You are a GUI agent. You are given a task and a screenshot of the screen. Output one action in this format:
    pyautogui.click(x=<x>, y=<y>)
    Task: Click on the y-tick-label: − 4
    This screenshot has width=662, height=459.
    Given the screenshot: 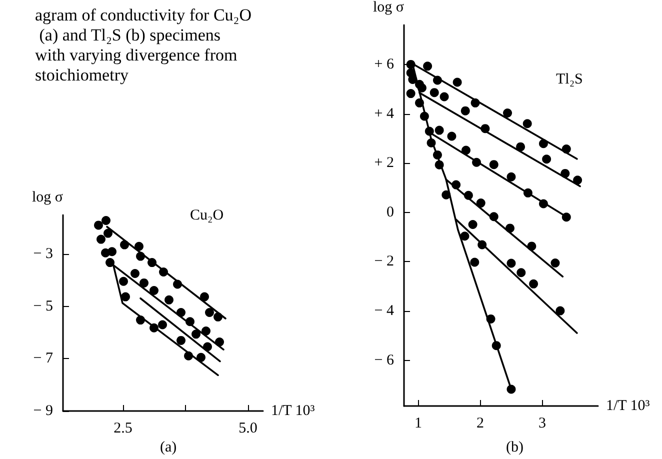 What is the action you would take?
    pyautogui.click(x=384, y=311)
    